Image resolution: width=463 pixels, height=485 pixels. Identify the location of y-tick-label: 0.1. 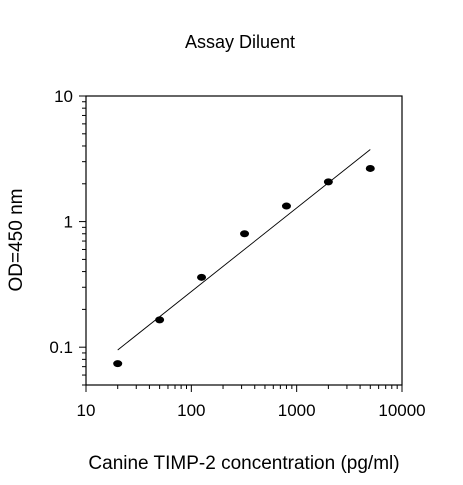
(61, 347).